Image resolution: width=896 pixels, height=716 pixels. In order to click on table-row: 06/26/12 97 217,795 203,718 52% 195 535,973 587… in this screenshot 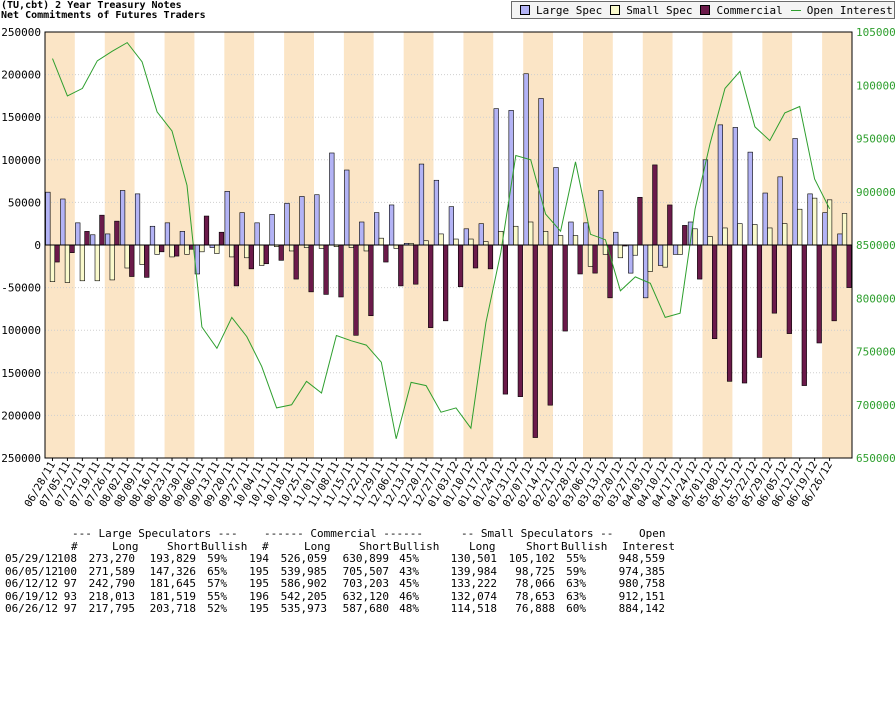, I will do `click(332, 609)`.